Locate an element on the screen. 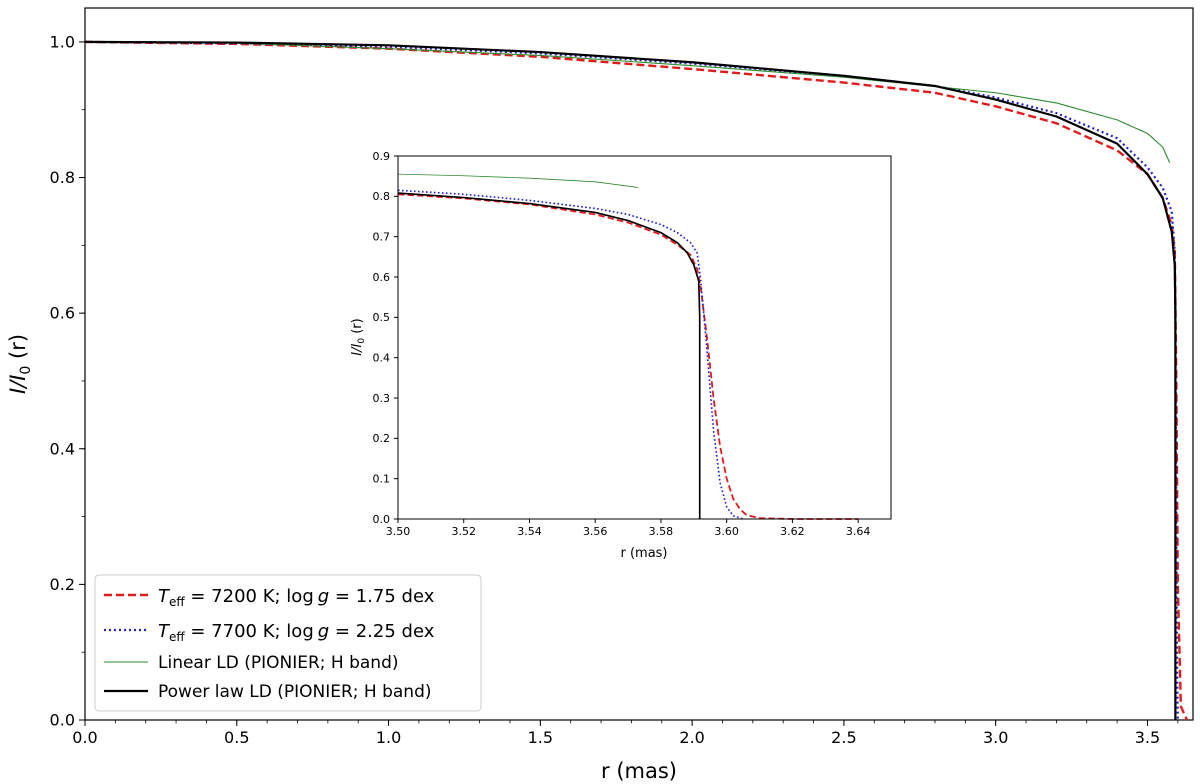 This screenshot has width=1200, height=784. main-x-tick-label: 0.0 is located at coordinates (84, 737).